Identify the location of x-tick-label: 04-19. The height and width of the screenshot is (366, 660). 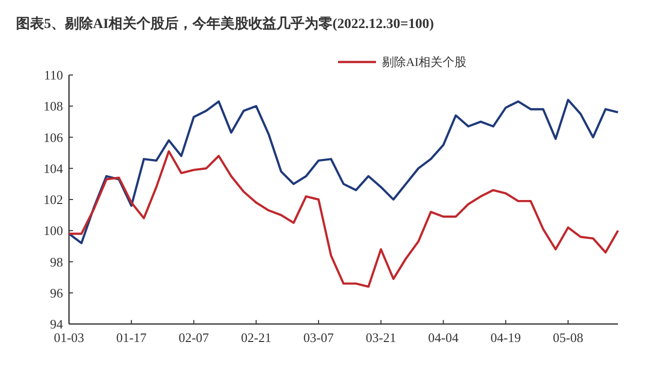
(505, 337).